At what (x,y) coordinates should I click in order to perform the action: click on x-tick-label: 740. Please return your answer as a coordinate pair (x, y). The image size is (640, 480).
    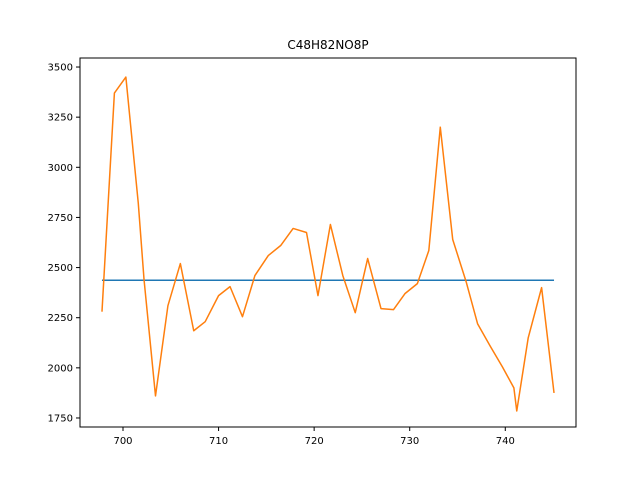
    Looking at the image, I should click on (505, 441).